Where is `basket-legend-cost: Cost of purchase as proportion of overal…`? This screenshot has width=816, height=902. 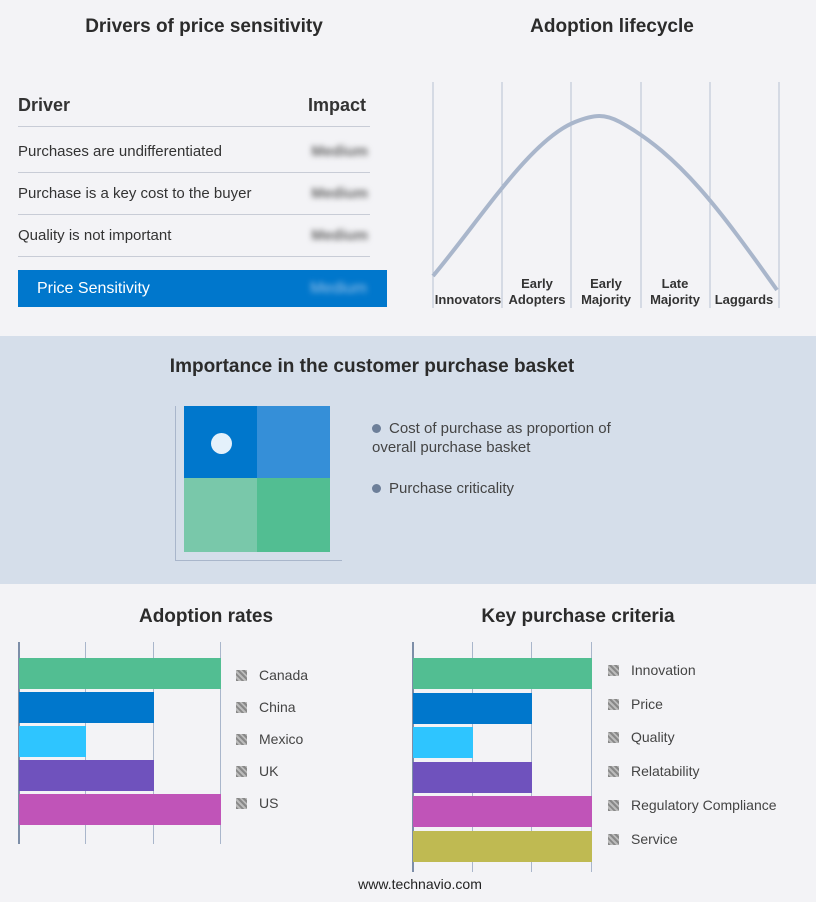
basket-legend-cost: Cost of purchase as proportion of overal… is located at coordinates (491, 438).